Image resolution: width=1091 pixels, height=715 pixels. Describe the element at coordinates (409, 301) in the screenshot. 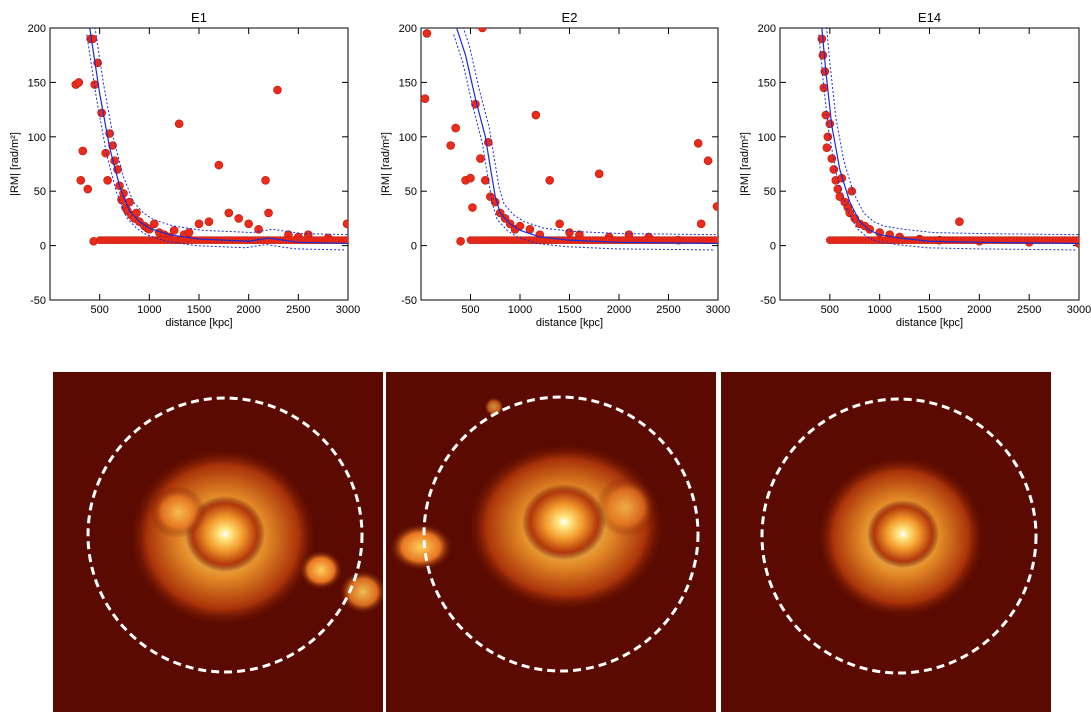

I see `y-tick-label: -50` at that location.